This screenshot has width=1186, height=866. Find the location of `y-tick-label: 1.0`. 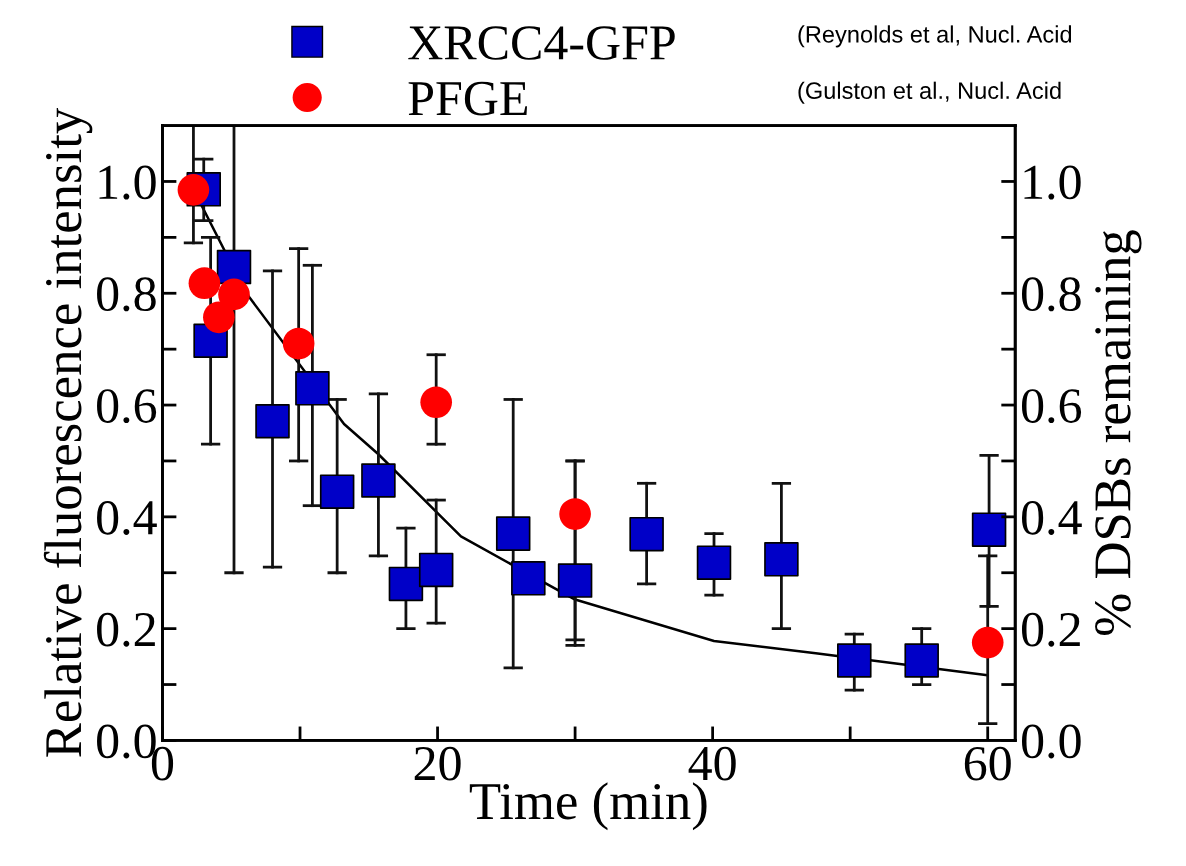

y-tick-label: 1.0 is located at coordinates (127, 182).